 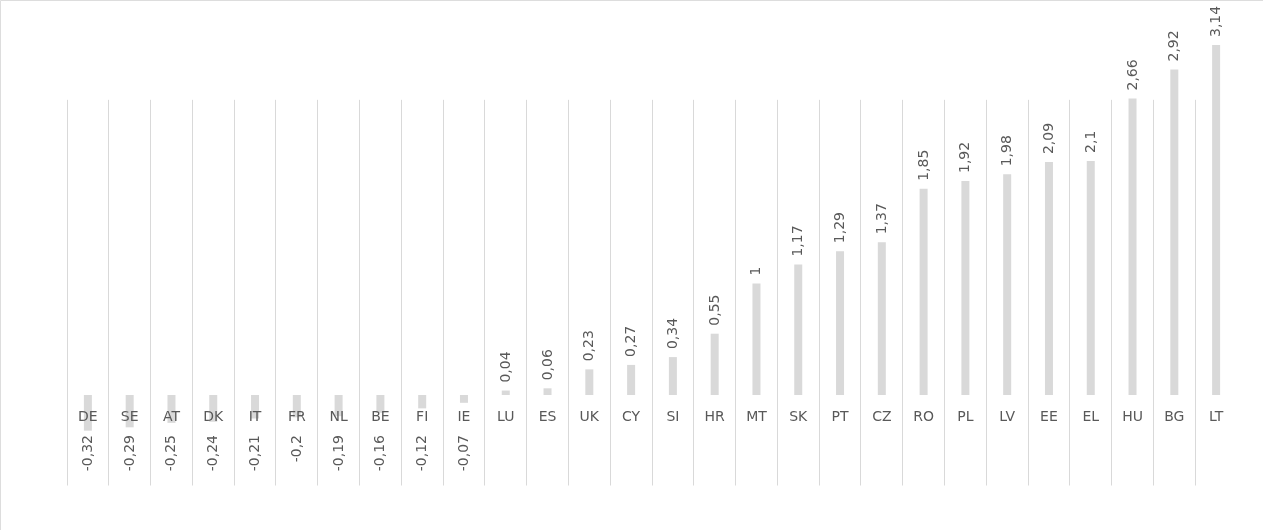 What do you see at coordinates (671, 333) in the screenshot?
I see `data-label: 0,34` at bounding box center [671, 333].